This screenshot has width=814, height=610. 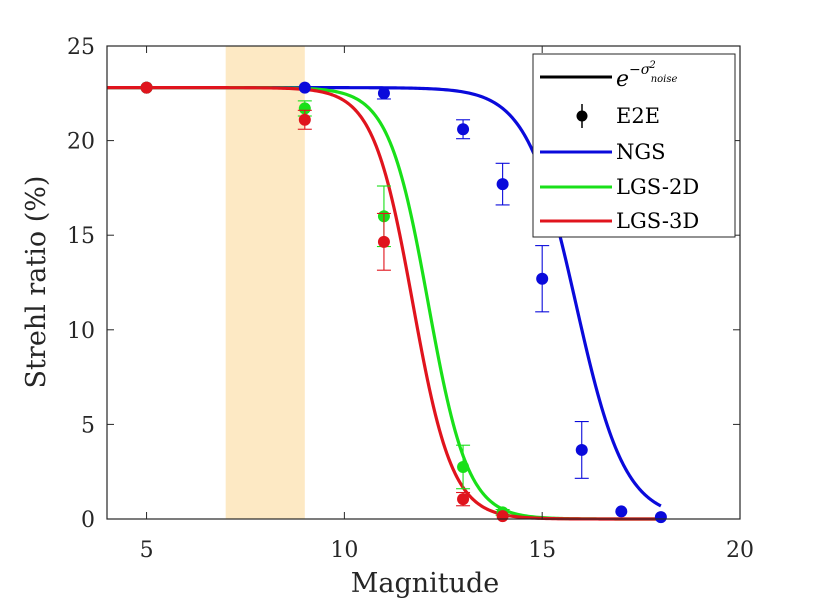 What do you see at coordinates (740, 550) in the screenshot?
I see `x-tick-label: 20` at bounding box center [740, 550].